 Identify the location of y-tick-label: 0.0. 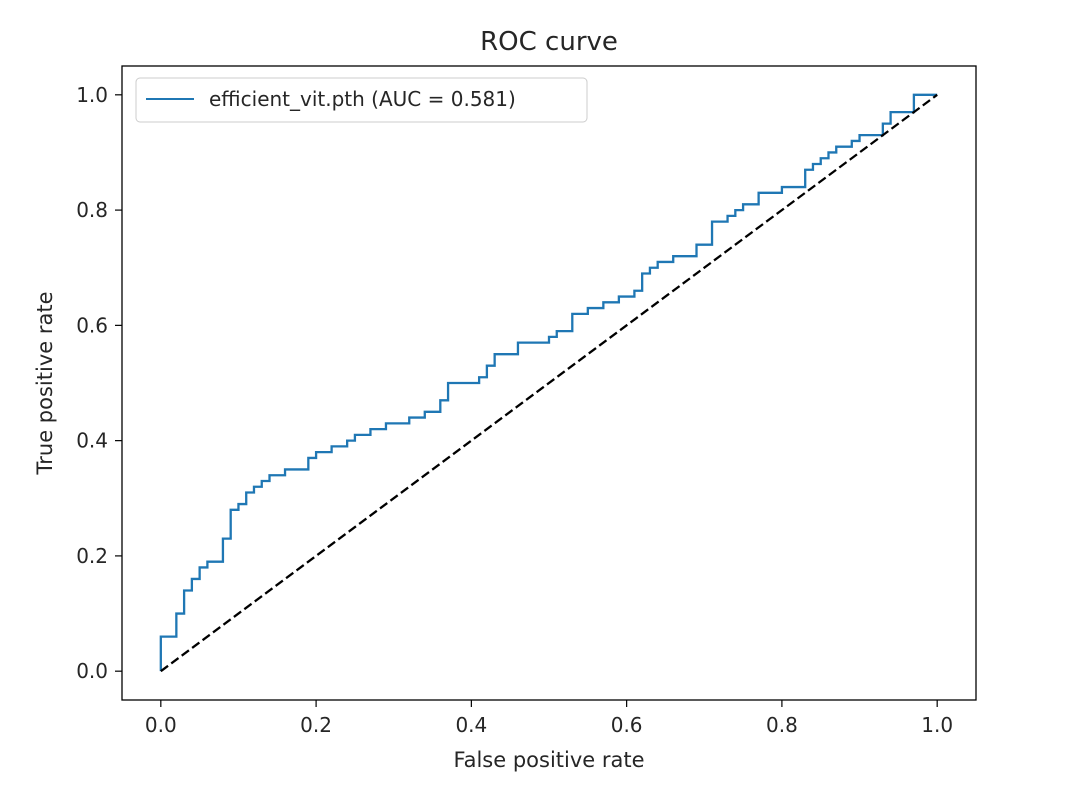
(92, 671).